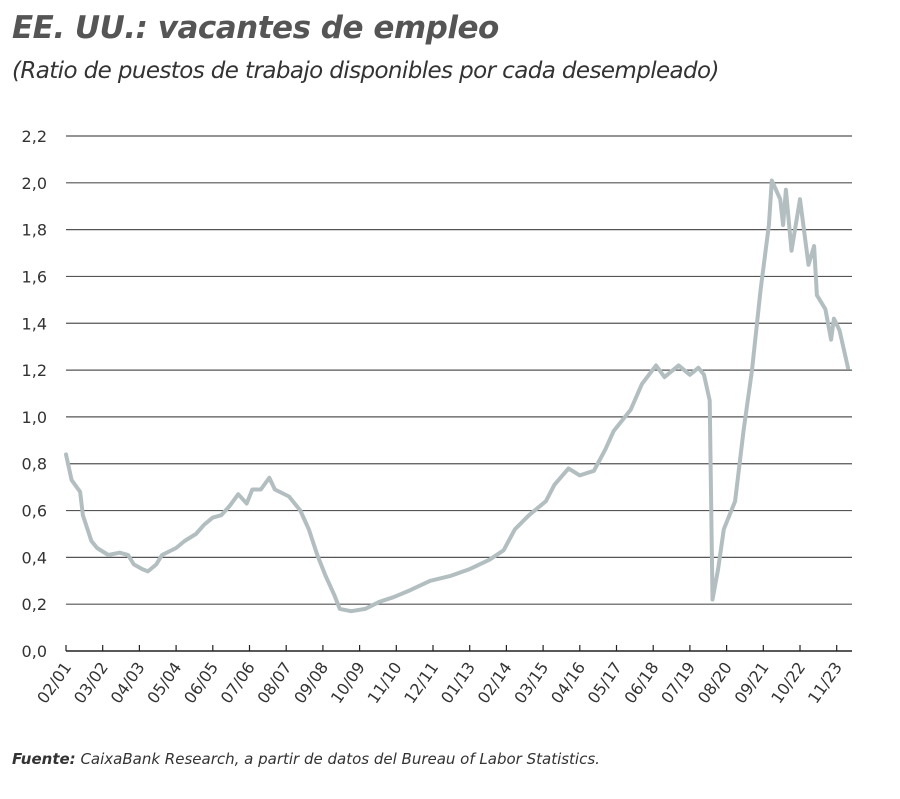 Image resolution: width=900 pixels, height=799 pixels. Describe the element at coordinates (715, 682) in the screenshot. I see `x-tick-label: 08/20` at that location.